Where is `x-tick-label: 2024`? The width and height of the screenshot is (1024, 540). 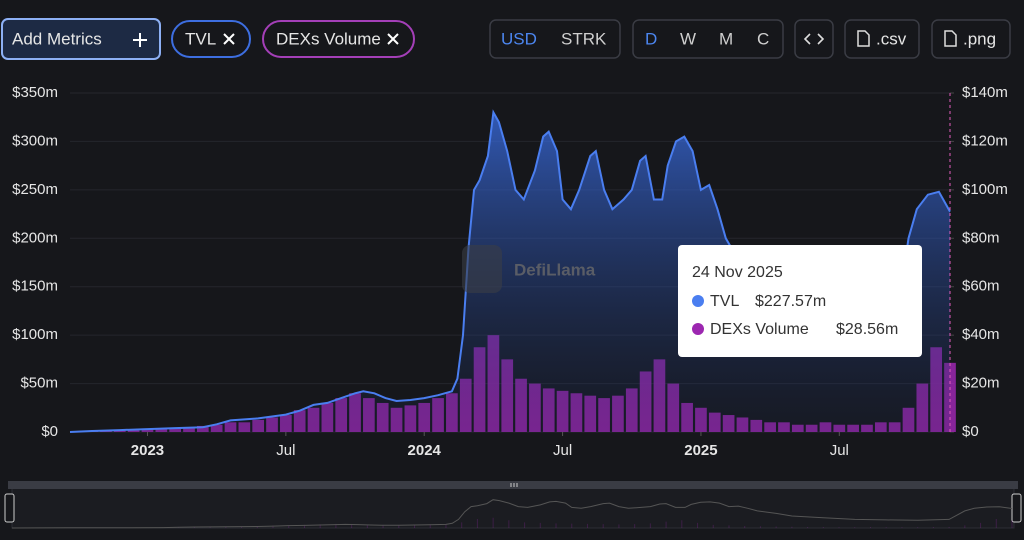 x-tick-label: 2024 is located at coordinates (425, 450).